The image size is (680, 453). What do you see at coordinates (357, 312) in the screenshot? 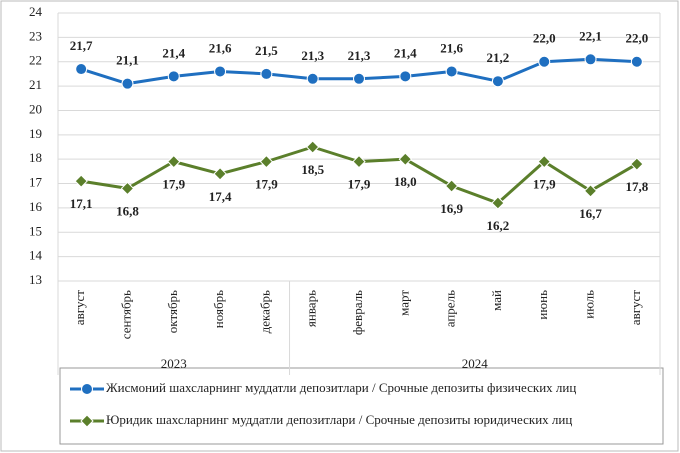
I see `x-tick-label: февраль` at bounding box center [357, 312].